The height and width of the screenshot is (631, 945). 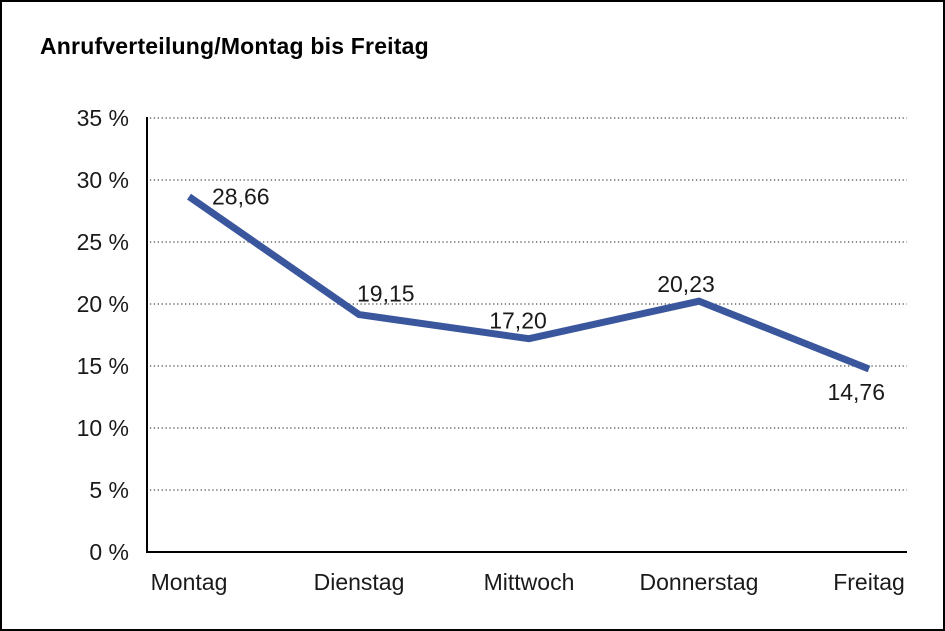 What do you see at coordinates (686, 284) in the screenshot?
I see `data-label-3: 20,23` at bounding box center [686, 284].